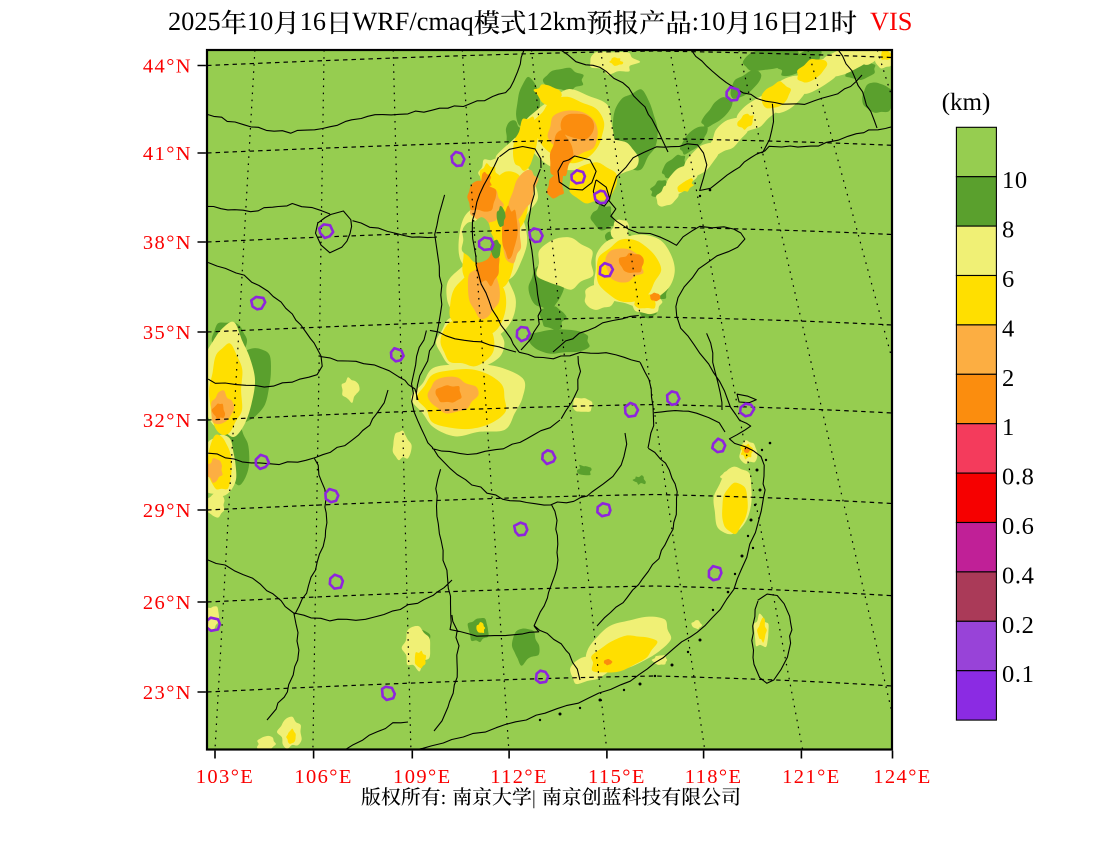 Image resolution: width=1100 pixels, height=850 pixels. Describe the element at coordinates (1018, 477) in the screenshot. I see `svg-text: 0.8` at that location.